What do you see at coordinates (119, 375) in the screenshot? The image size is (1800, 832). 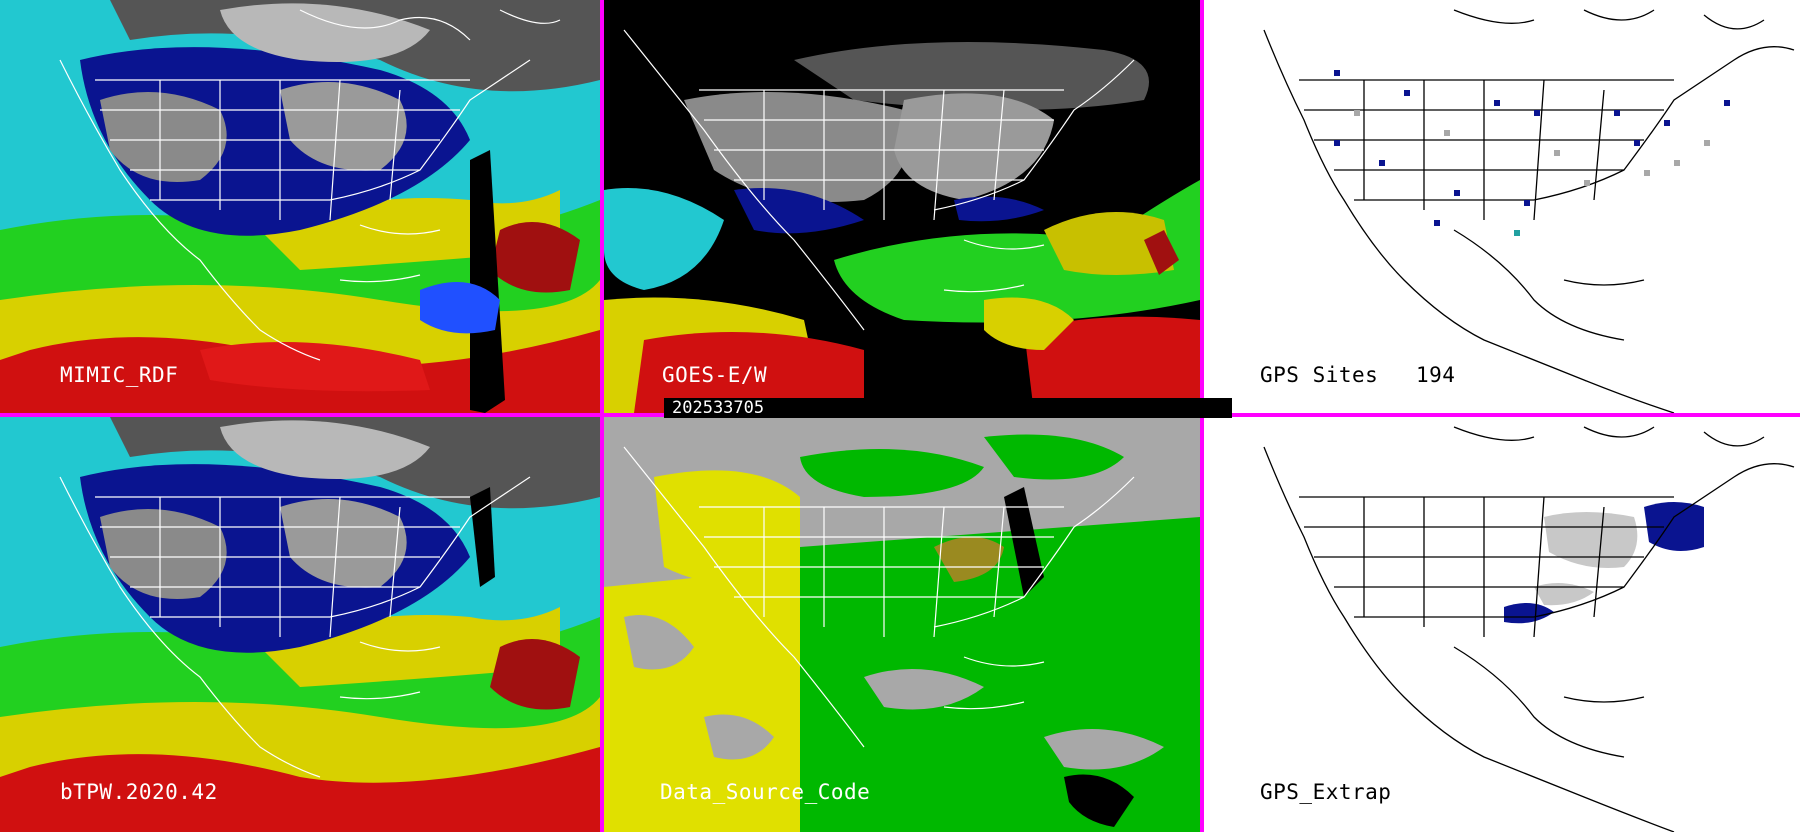 I see `panel-label-mimic-rdf: MIMIC_RDF` at bounding box center [119, 375].